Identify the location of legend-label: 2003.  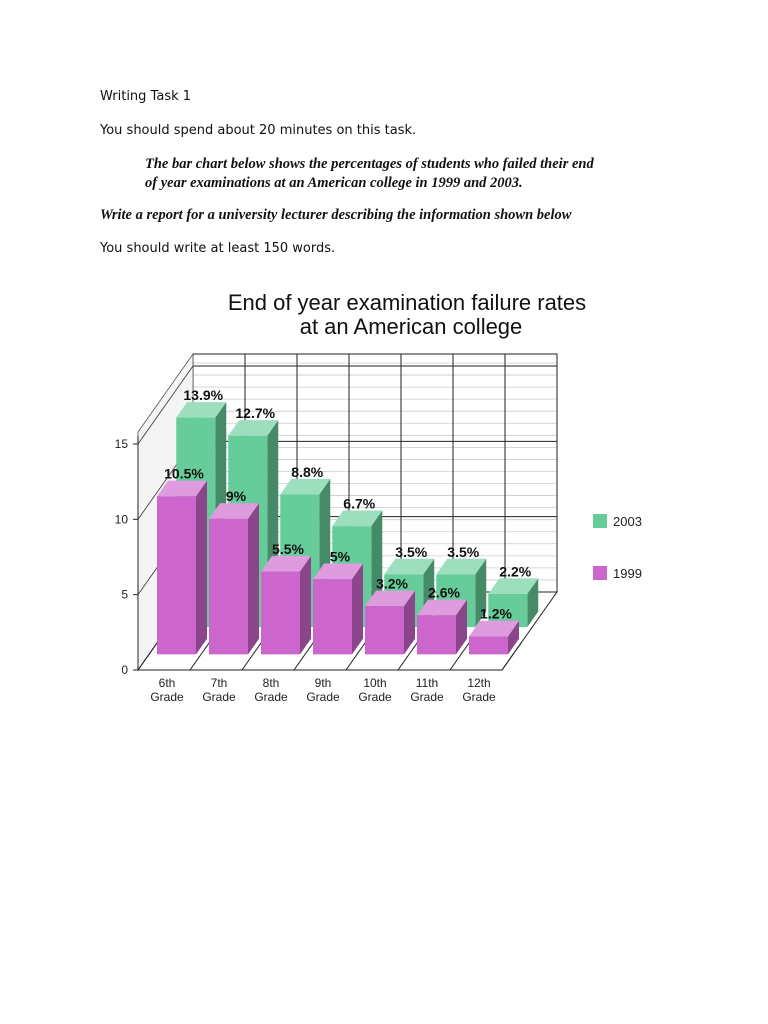
(627, 521).